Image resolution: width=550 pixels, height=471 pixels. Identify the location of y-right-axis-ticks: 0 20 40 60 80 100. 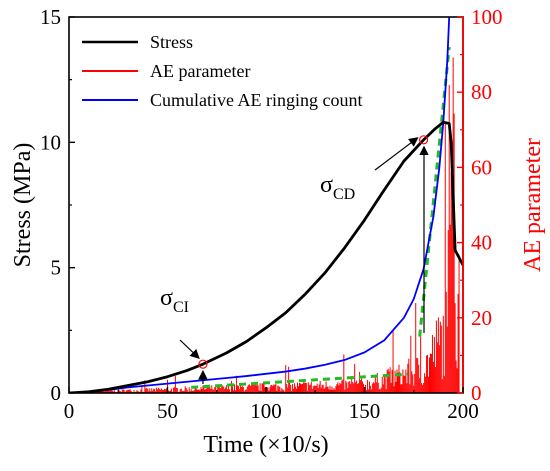
(480, 205).